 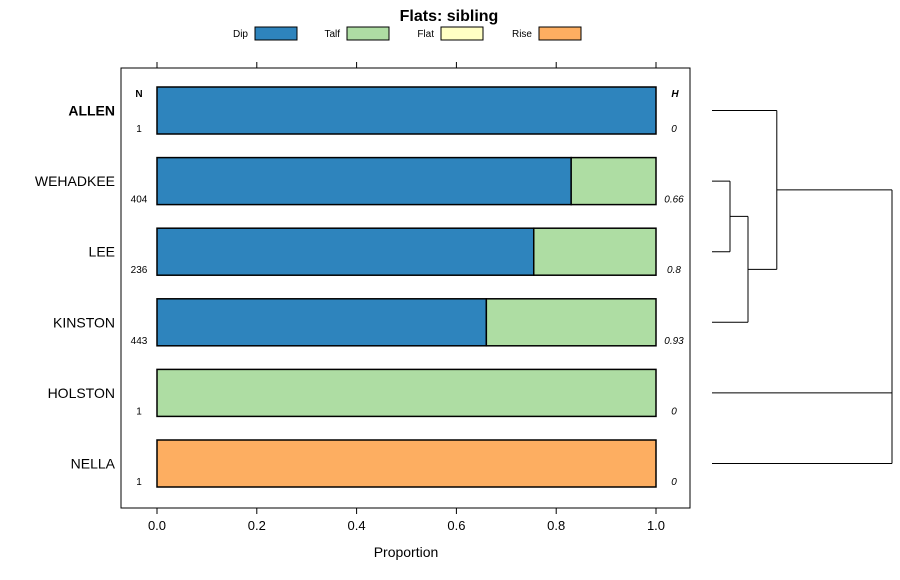 I want to click on bar-wehadkee-dip, so click(x=364, y=181).